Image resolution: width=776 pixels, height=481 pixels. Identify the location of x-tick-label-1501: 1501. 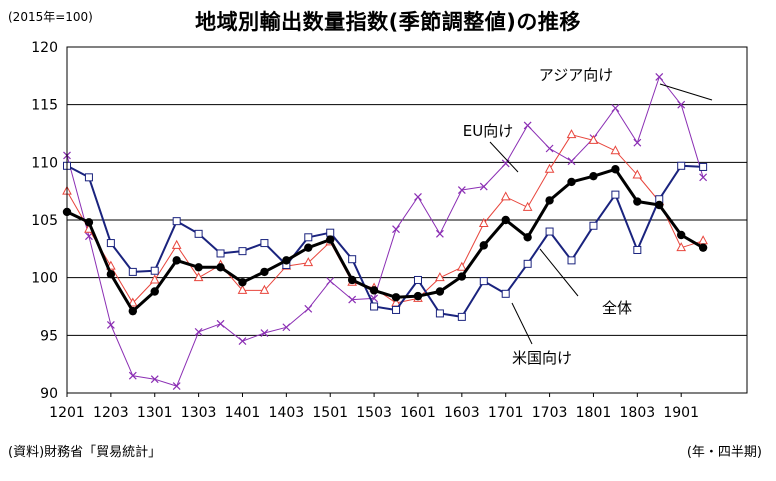
(330, 413).